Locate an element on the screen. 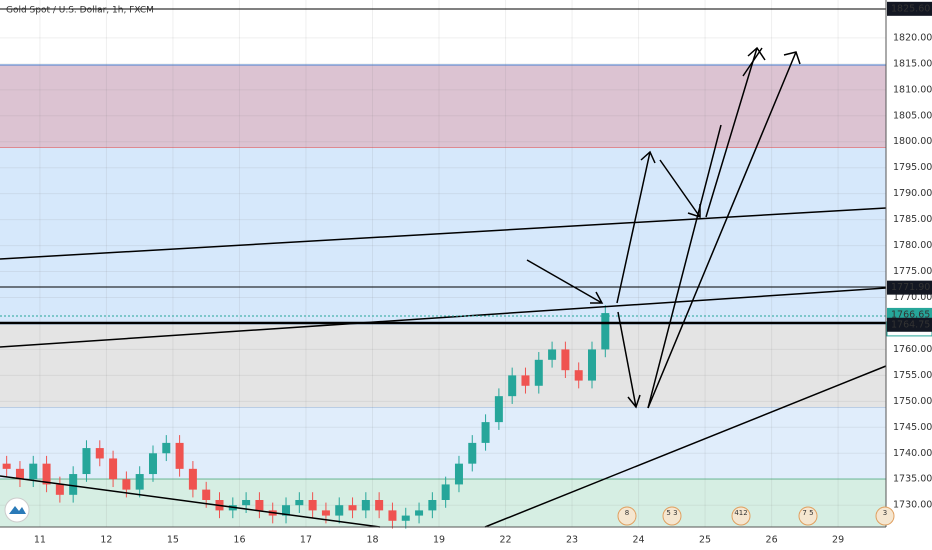 This screenshot has width=932, height=550. y-tick-label: 1770.00 is located at coordinates (912, 297).